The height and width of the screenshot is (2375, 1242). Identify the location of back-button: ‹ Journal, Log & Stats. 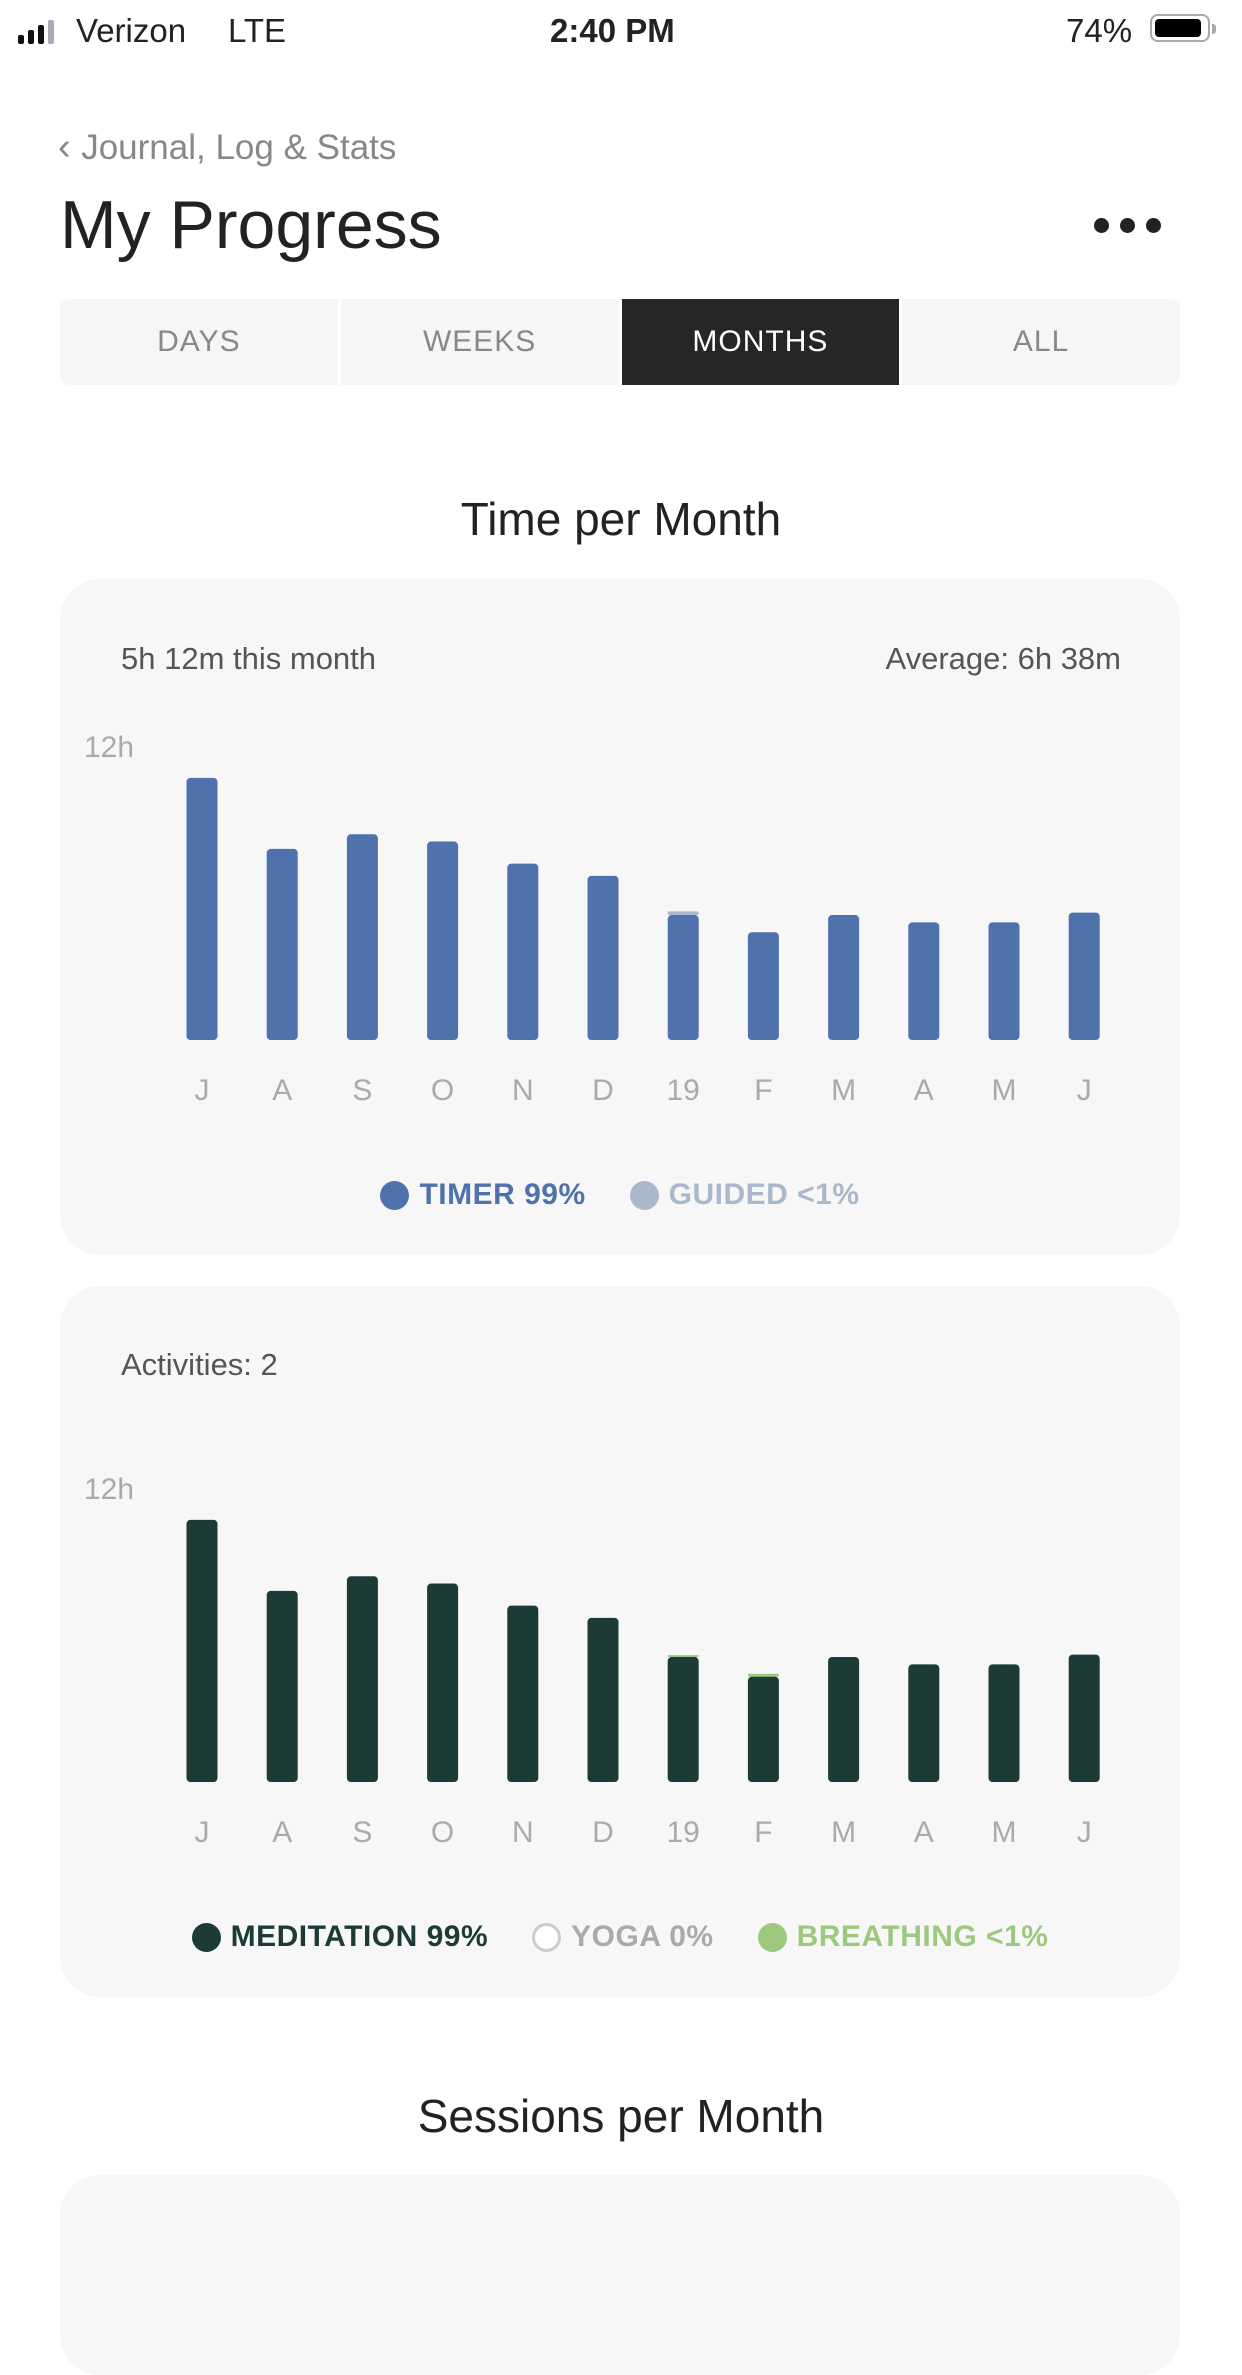
(227, 147).